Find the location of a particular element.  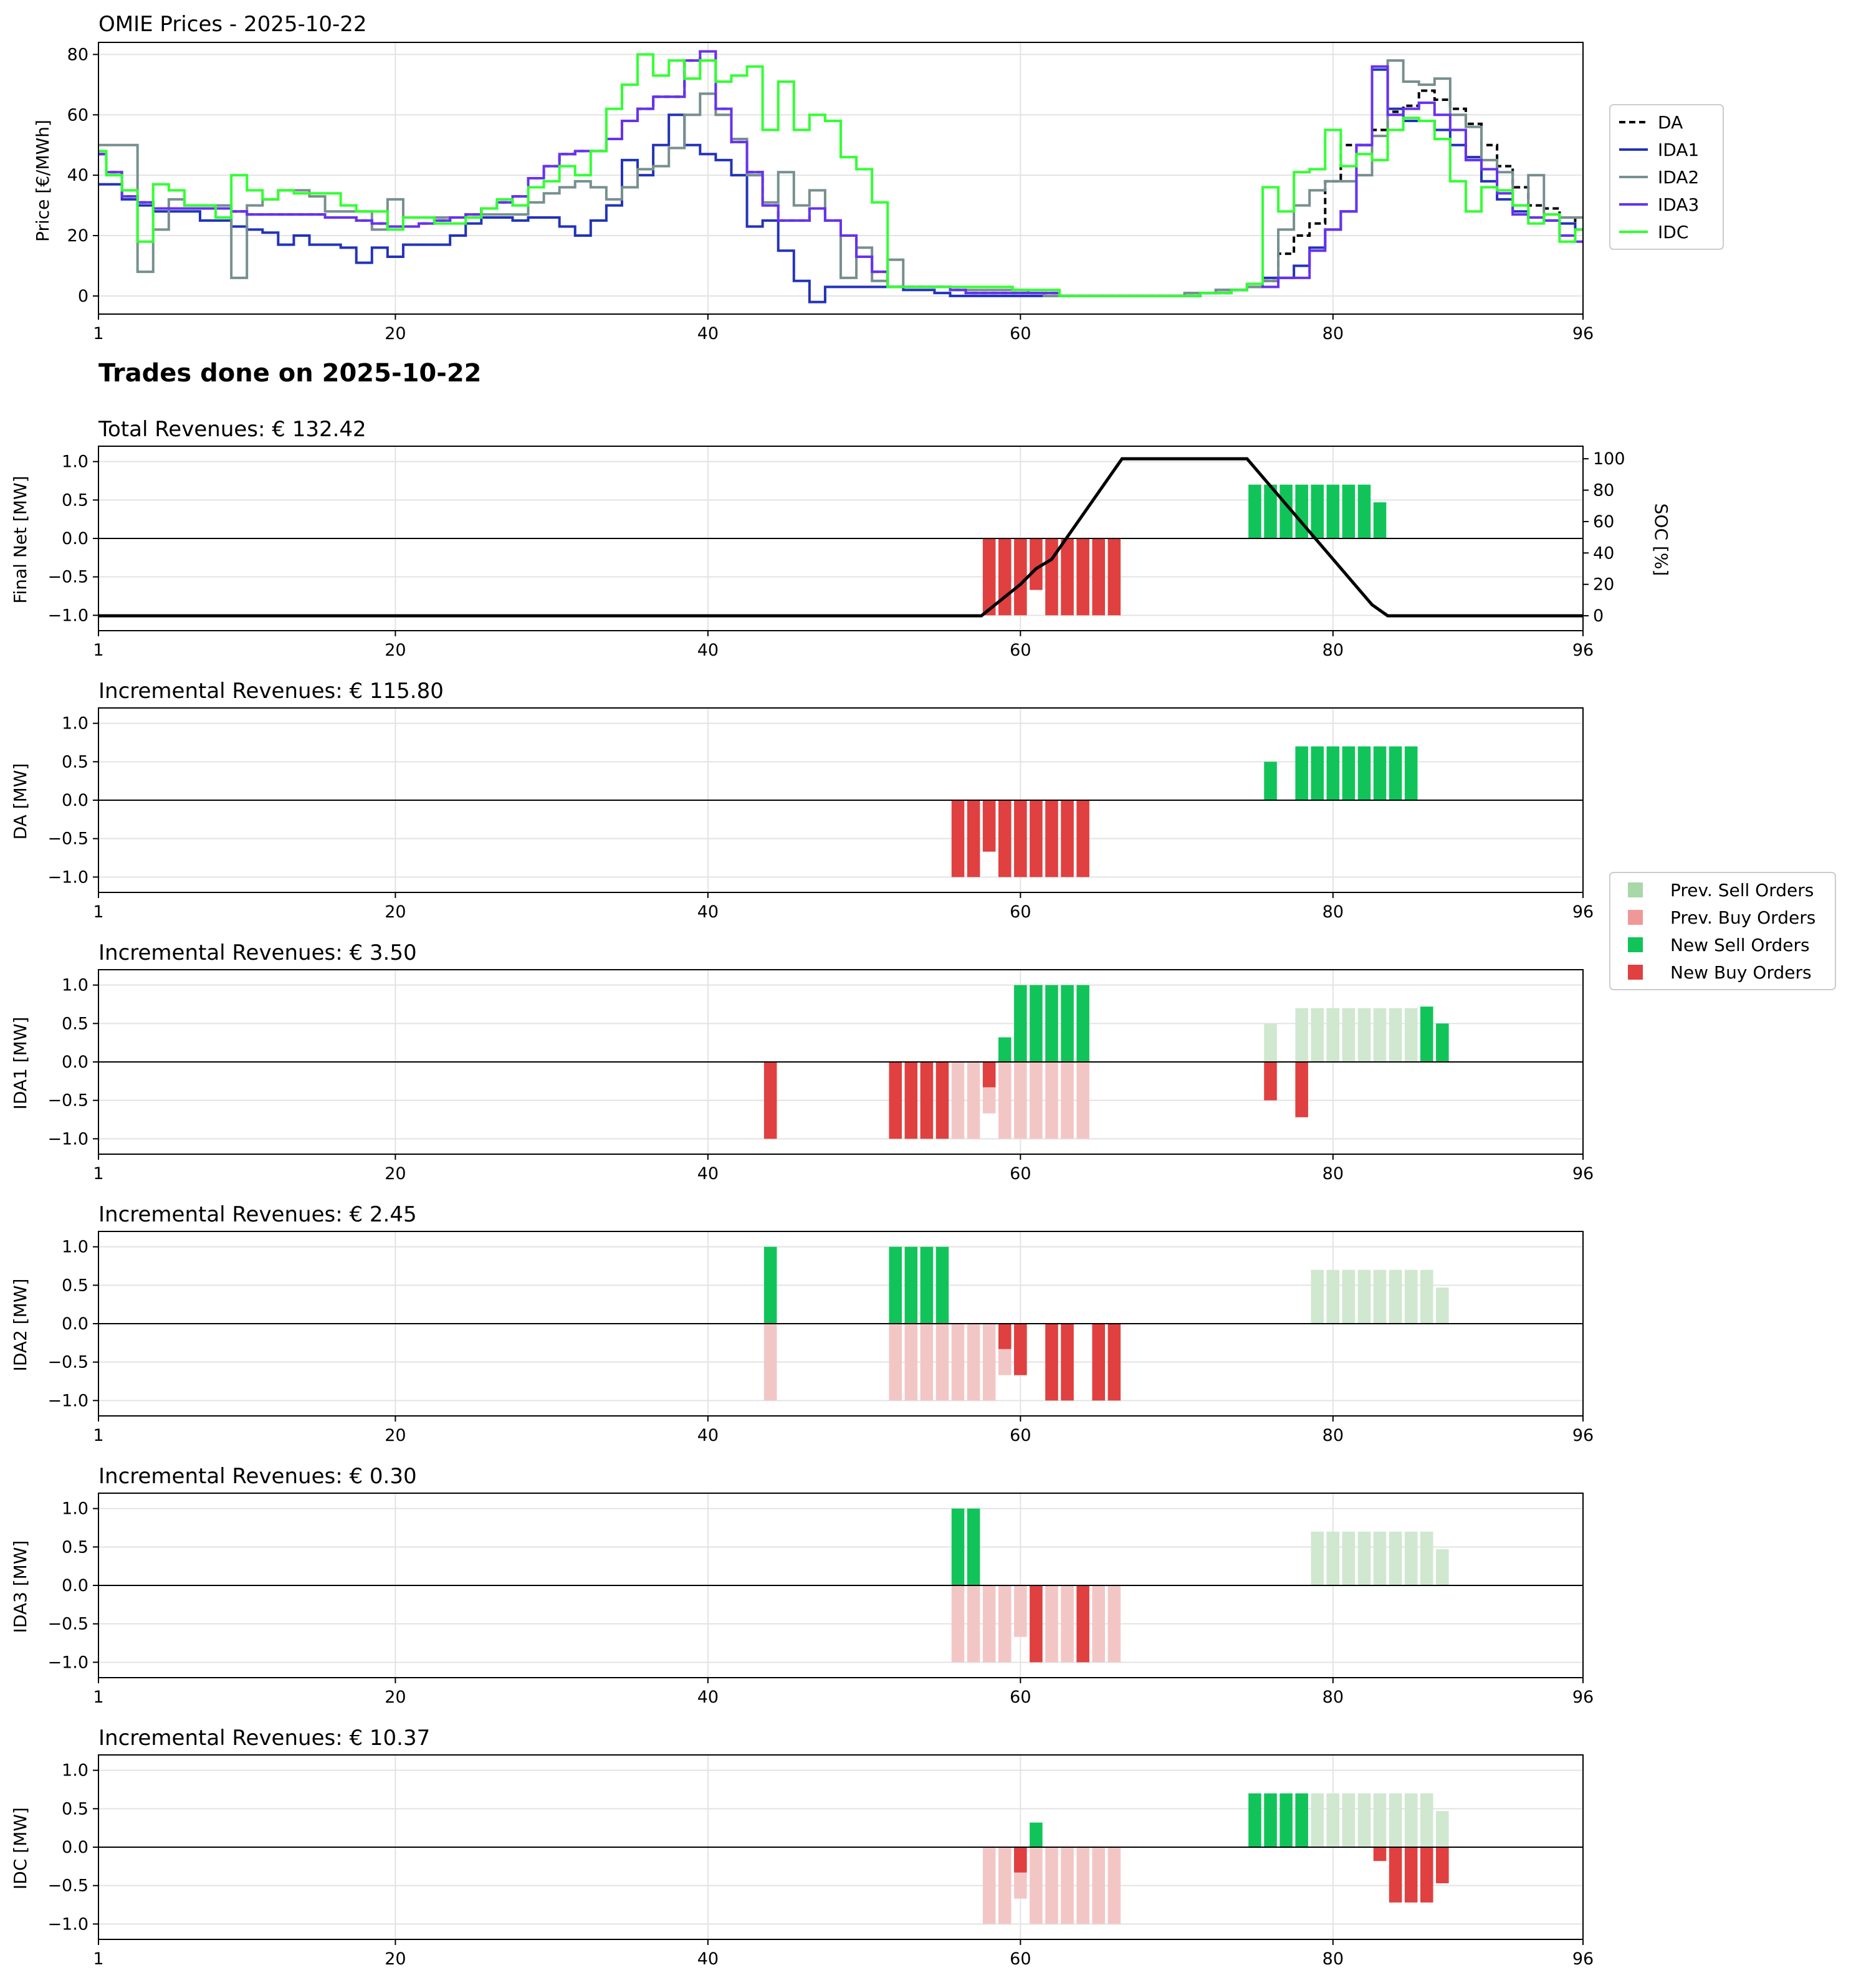

price-series-ida2 is located at coordinates (840, 178).